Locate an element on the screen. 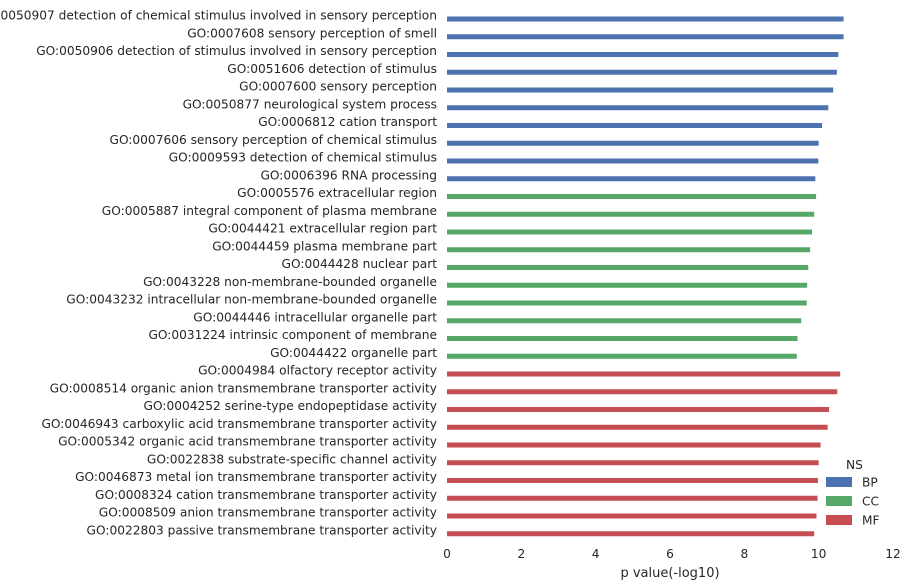 The image size is (908, 587). x-tick-label: 12 is located at coordinates (893, 554).